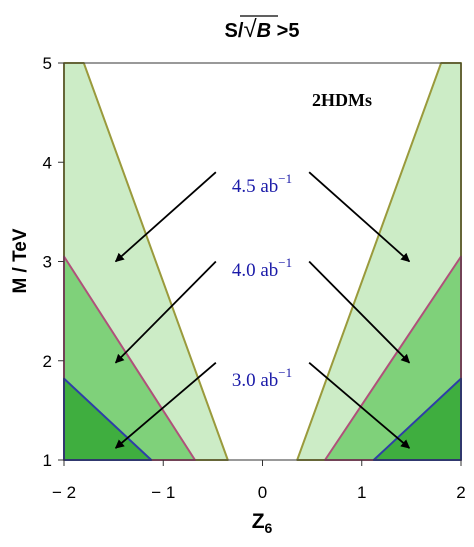 This screenshot has height=547, width=474. What do you see at coordinates (47, 460) in the screenshot?
I see `y-tick-label: 1` at bounding box center [47, 460].